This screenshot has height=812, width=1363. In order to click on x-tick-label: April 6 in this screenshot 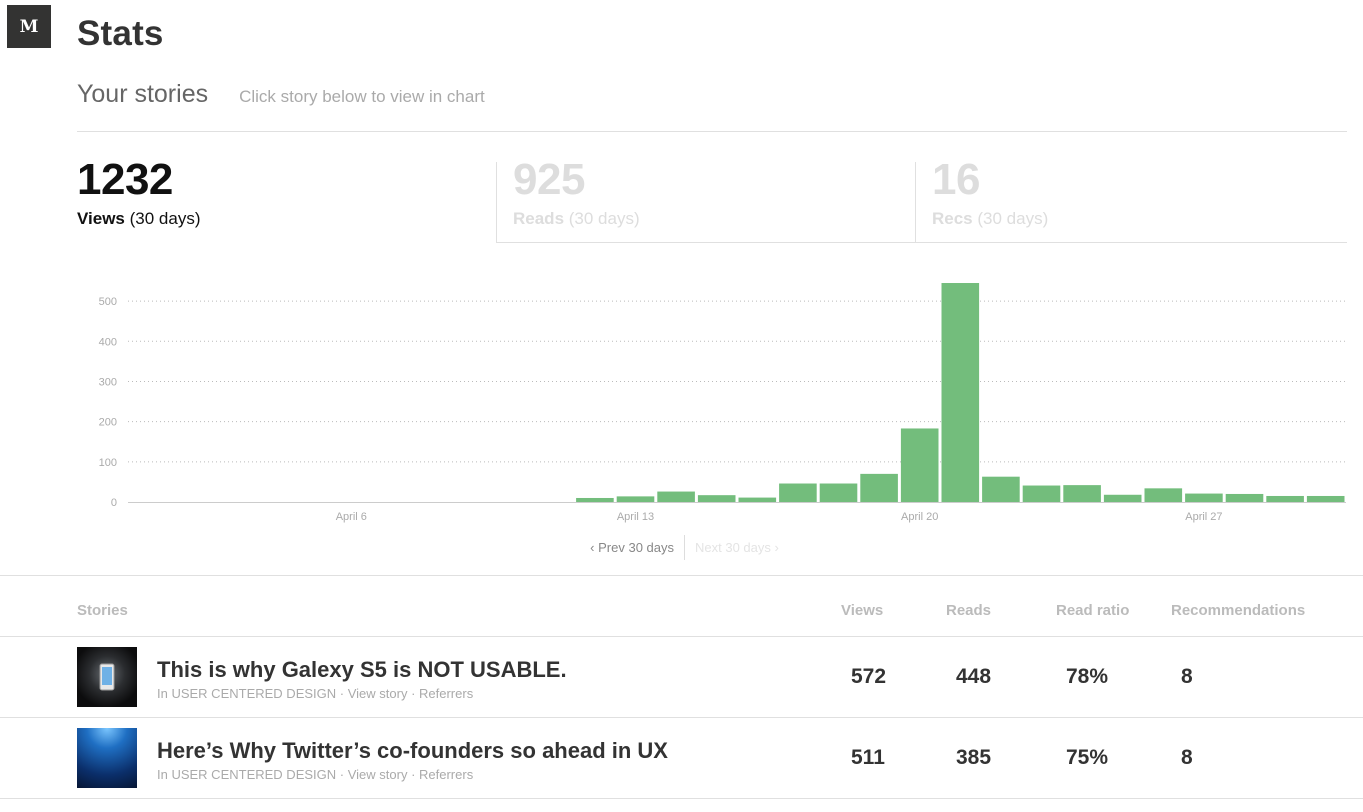, I will do `click(351, 517)`.